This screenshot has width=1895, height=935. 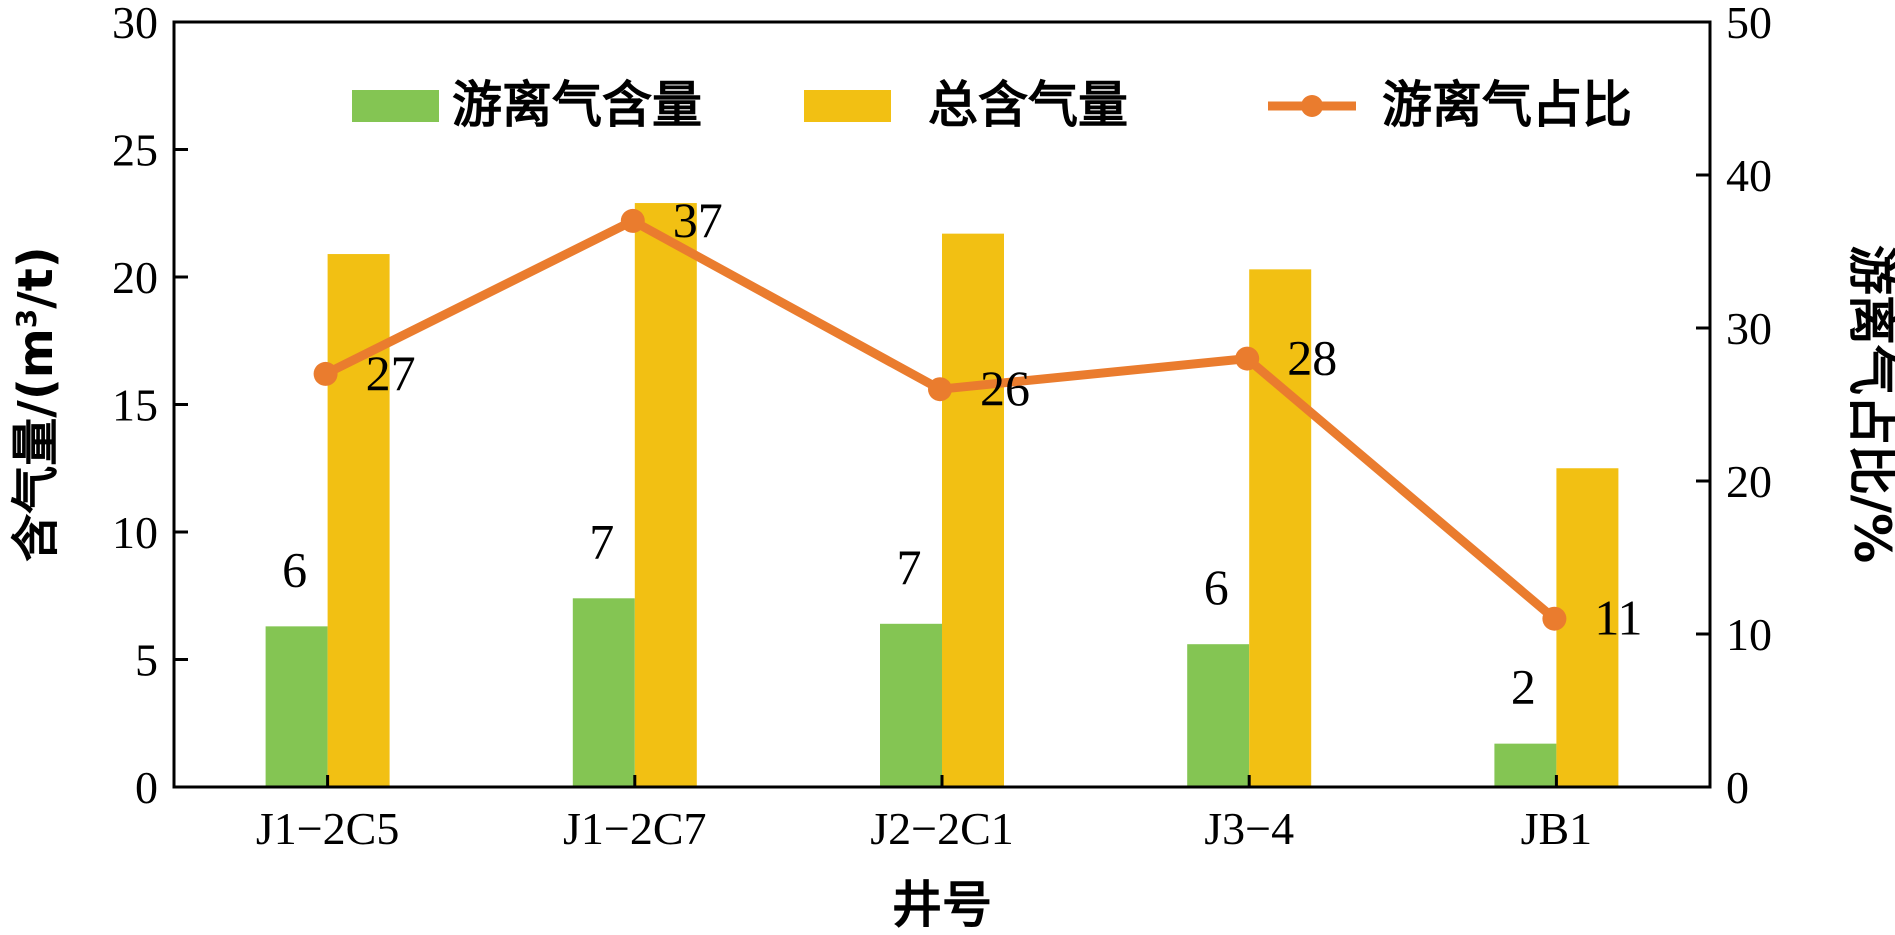 What do you see at coordinates (135, 24) in the screenshot?
I see `y-tick-label: 30` at bounding box center [135, 24].